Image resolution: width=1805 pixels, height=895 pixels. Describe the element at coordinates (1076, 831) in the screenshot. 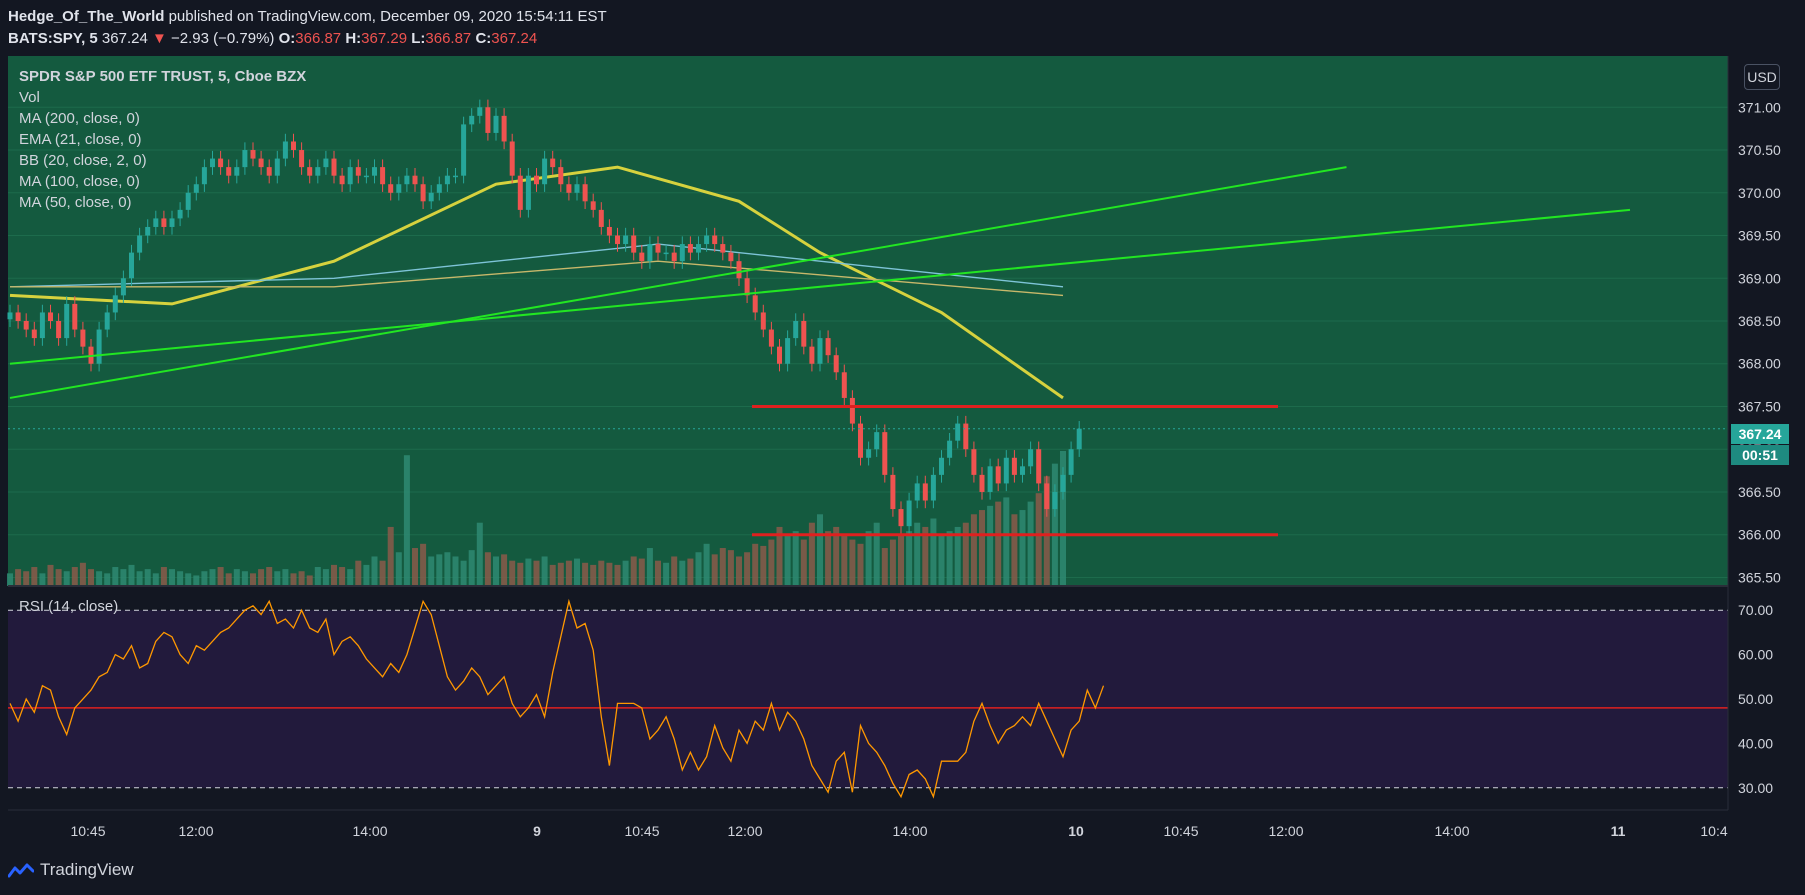

I see `time-tick-label: 10` at that location.